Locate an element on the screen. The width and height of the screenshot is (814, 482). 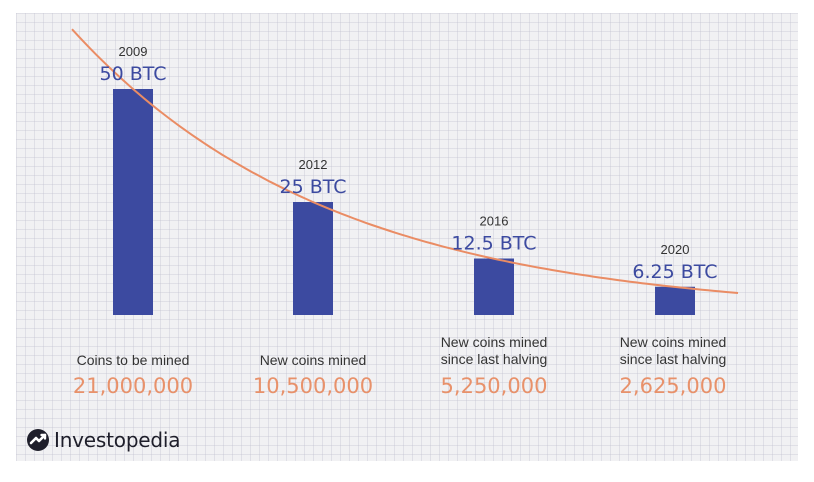
year-label: 2009 is located at coordinates (133, 51).